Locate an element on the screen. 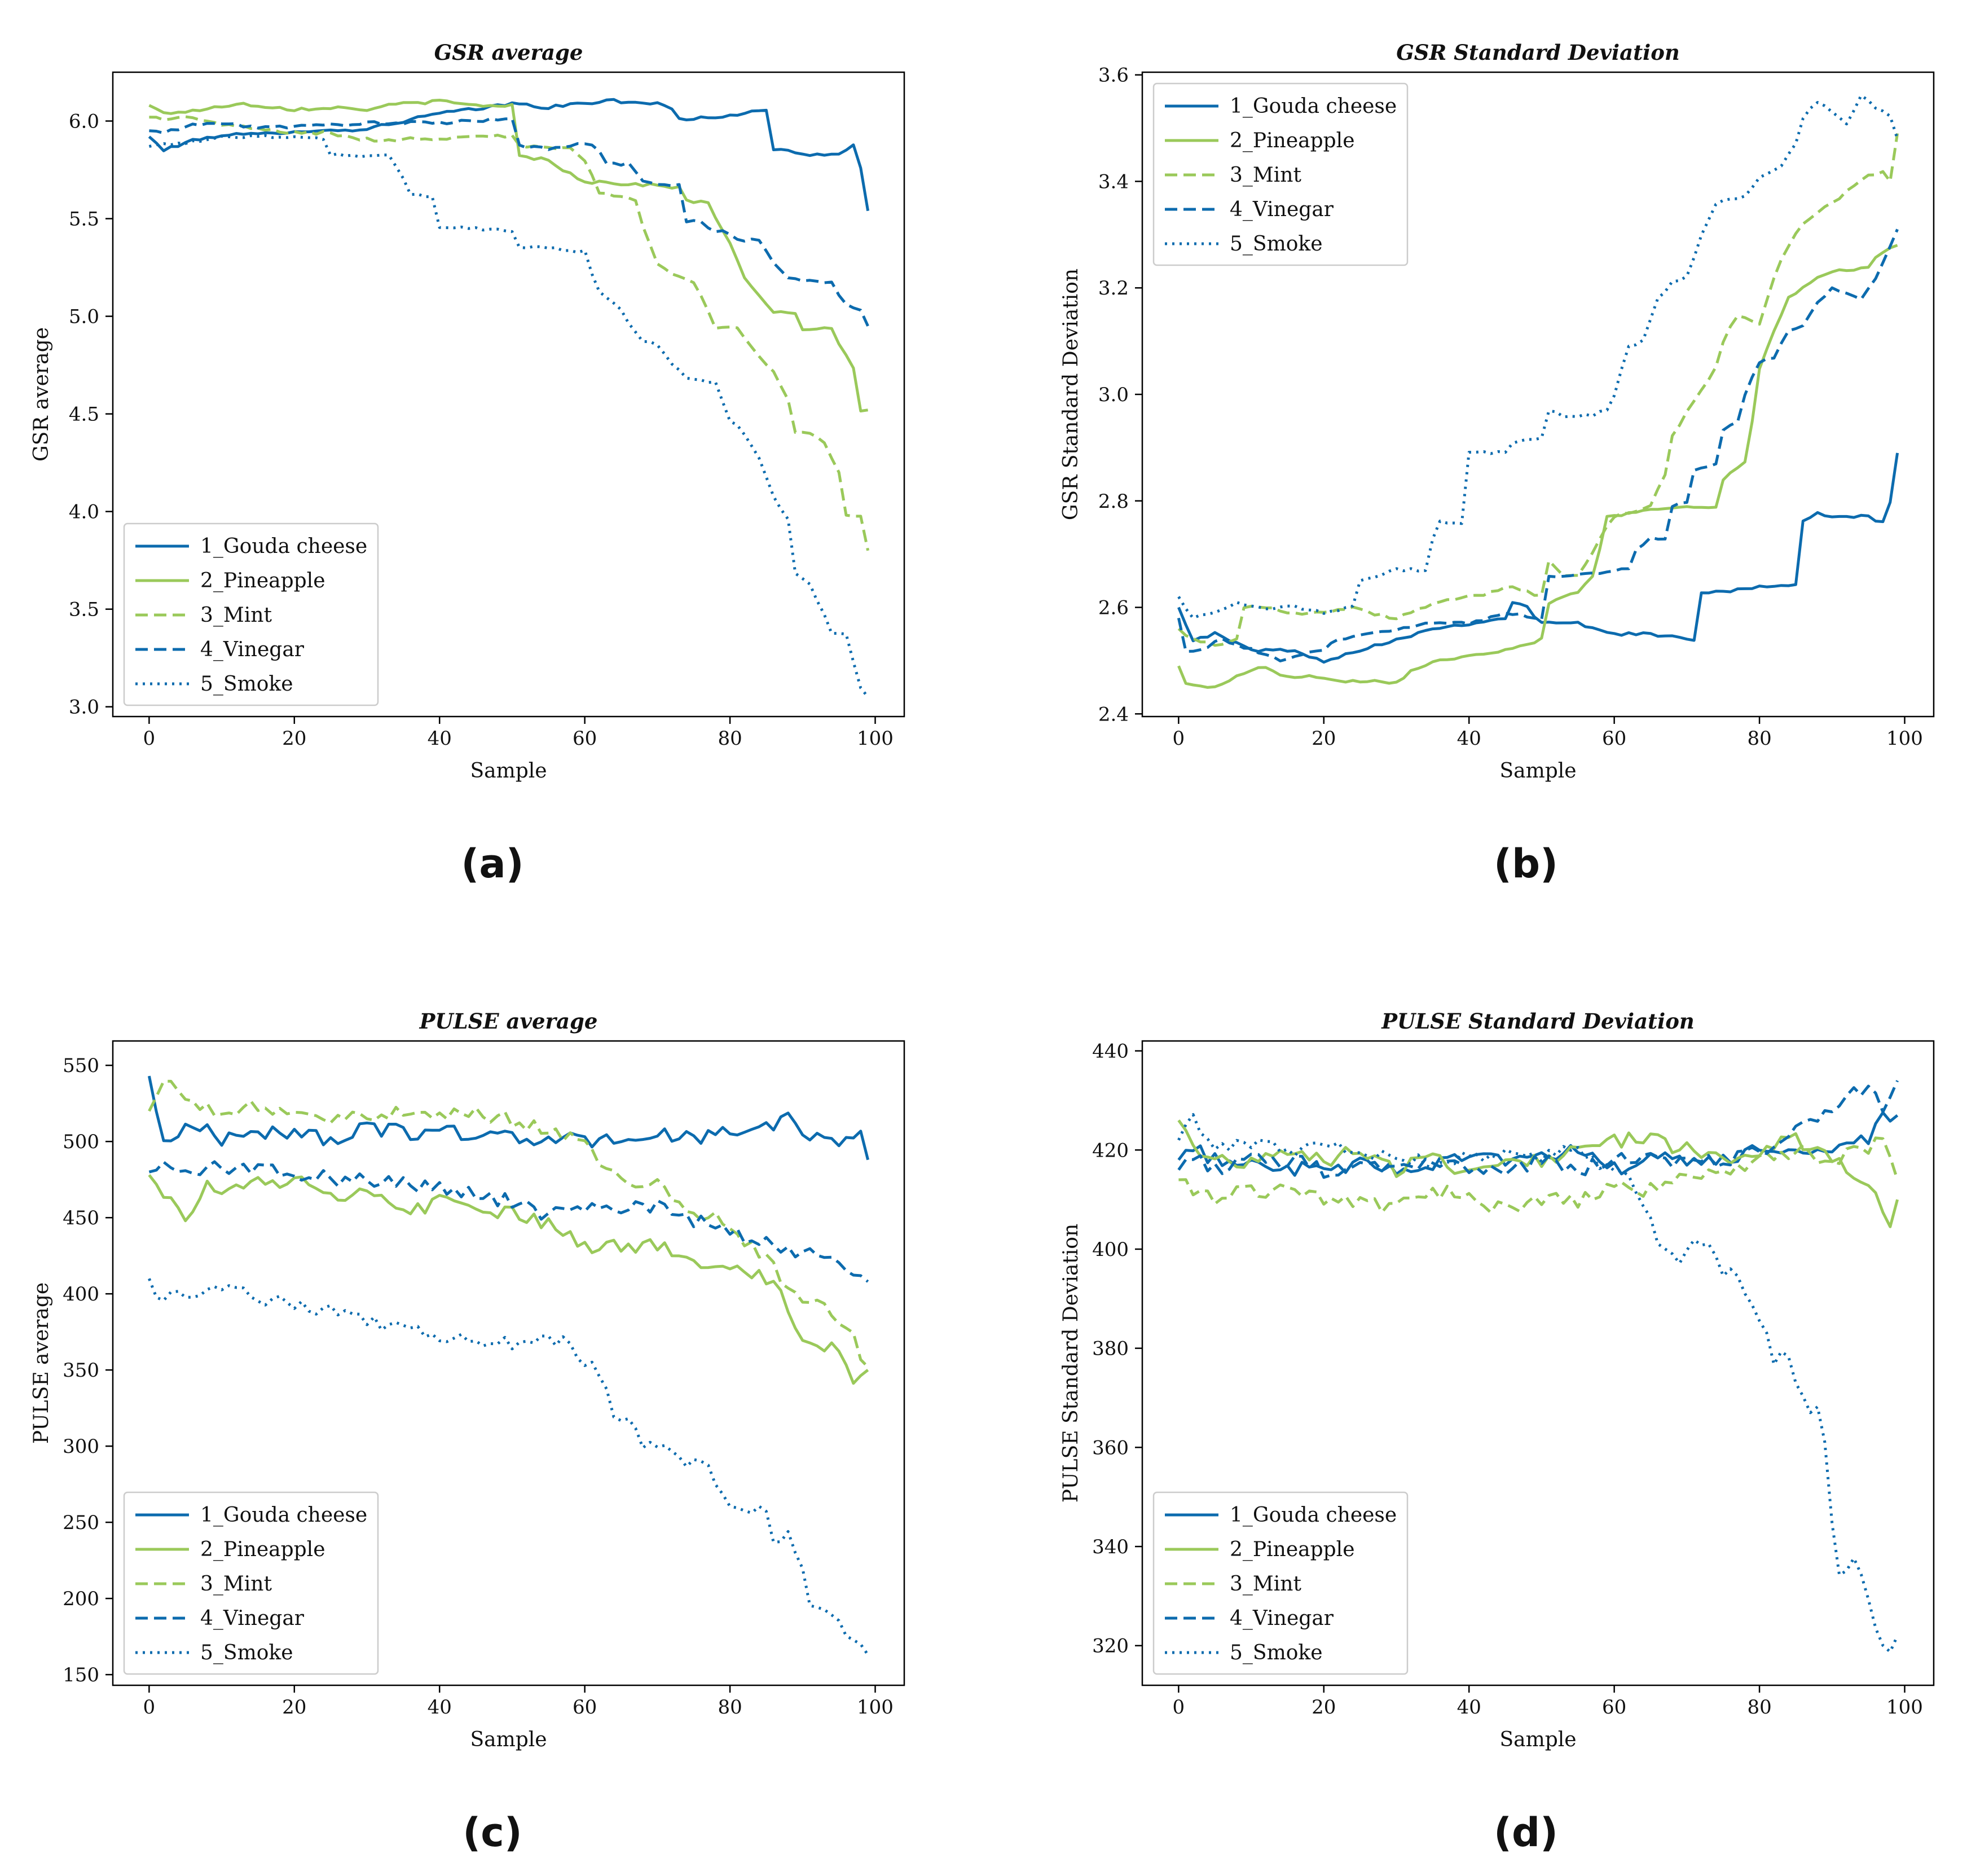 This screenshot has height=1876, width=1967. y-axis-label: PULSE Standard Deviation is located at coordinates (1070, 1363).